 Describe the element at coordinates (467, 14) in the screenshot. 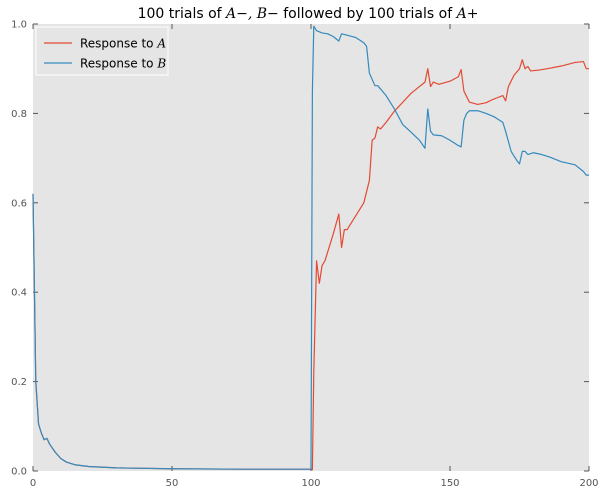

I see `chart-title-math-2: A+` at that location.